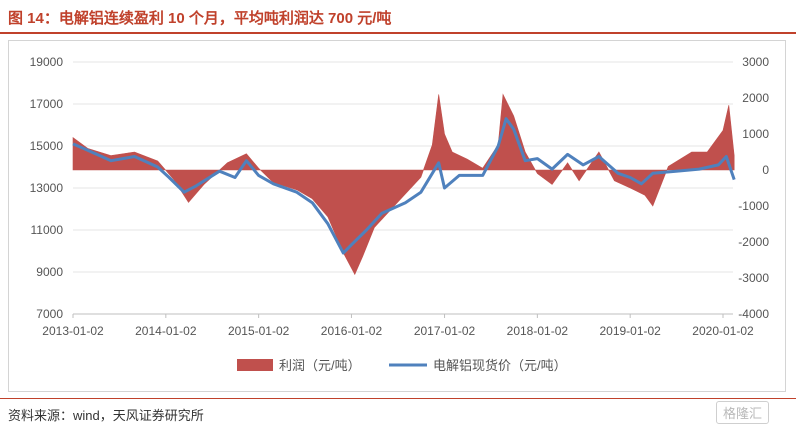 The height and width of the screenshot is (425, 796). Describe the element at coordinates (73, 331) in the screenshot. I see `x-tick-label: 2013-01-02` at that location.